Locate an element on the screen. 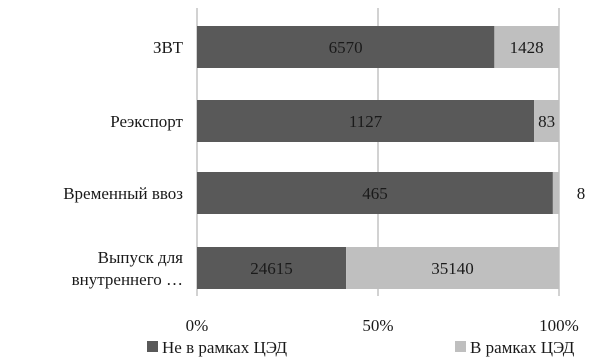 This screenshot has height=364, width=609. data-label: 1127 is located at coordinates (366, 121).